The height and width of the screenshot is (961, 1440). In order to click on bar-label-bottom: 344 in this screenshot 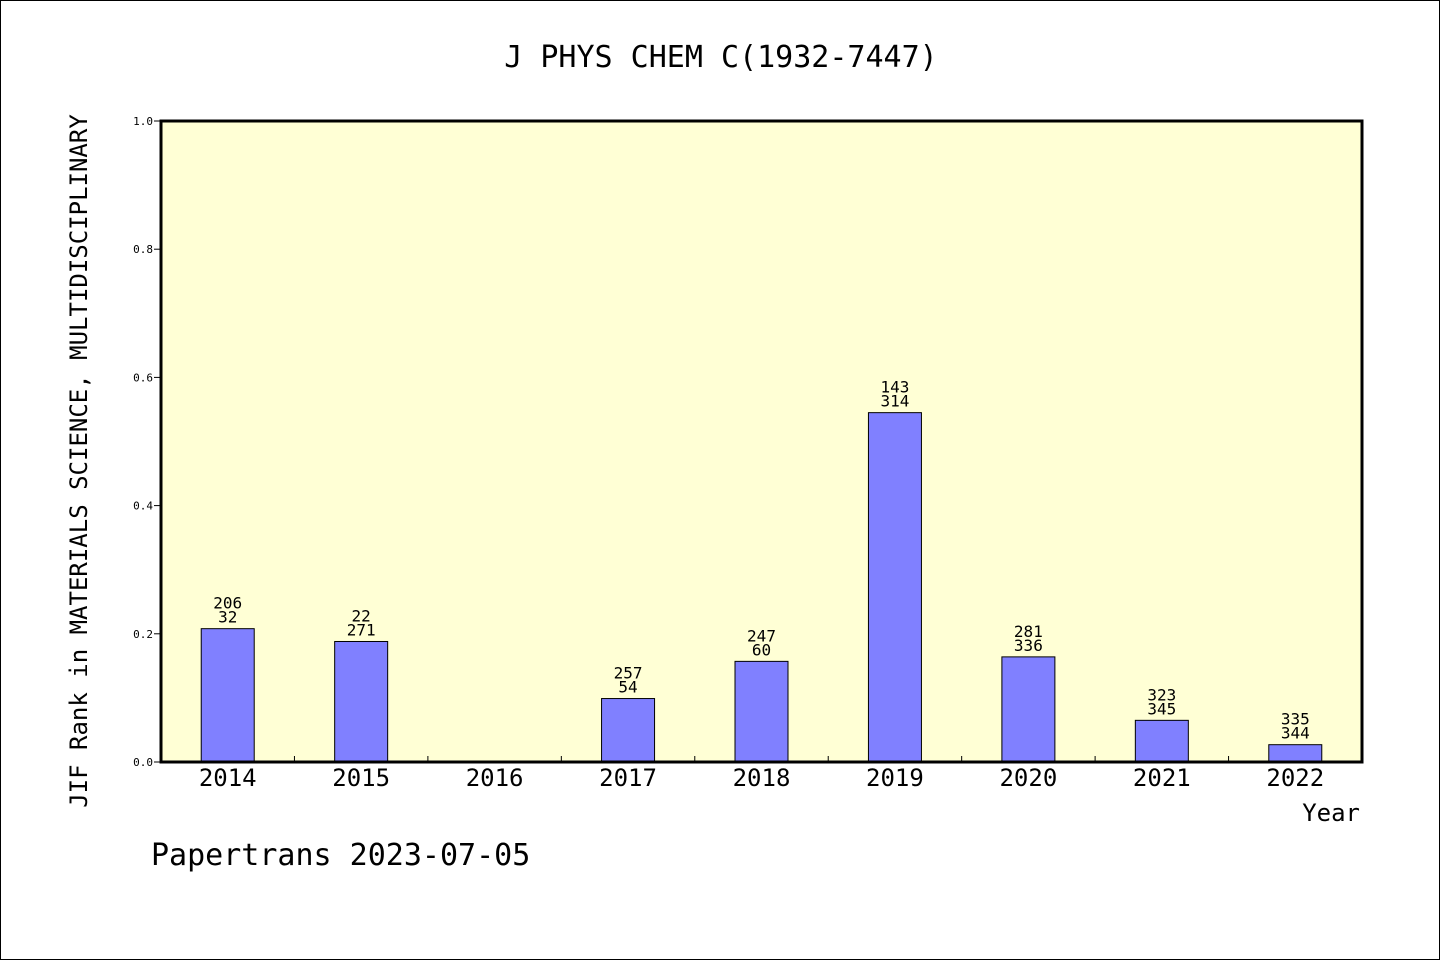, I will do `click(1295, 733)`.